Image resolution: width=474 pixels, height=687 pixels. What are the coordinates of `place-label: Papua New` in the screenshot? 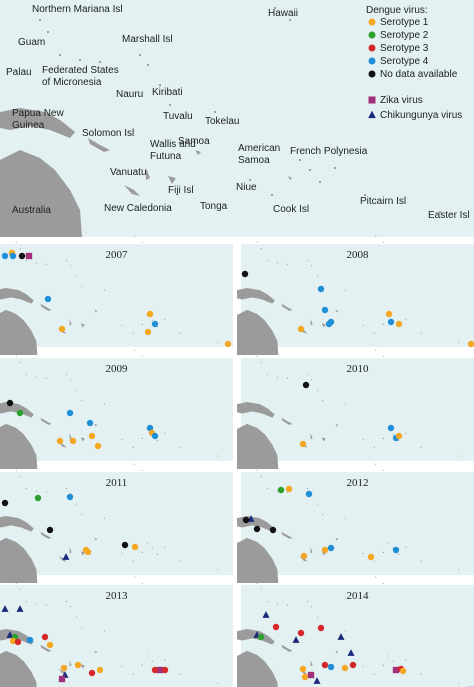 It's located at (38, 113).